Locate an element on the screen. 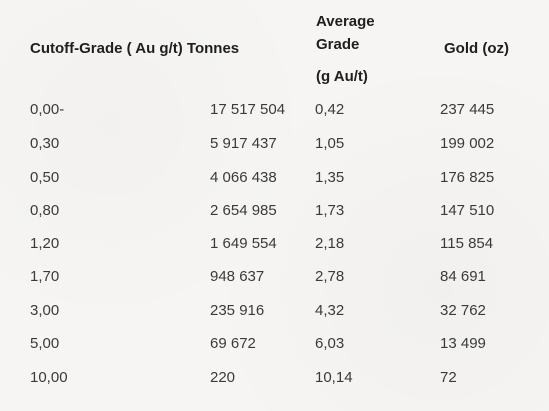 Image resolution: width=549 pixels, height=411 pixels. cell-cutoff: 0,30 is located at coordinates (45, 143).